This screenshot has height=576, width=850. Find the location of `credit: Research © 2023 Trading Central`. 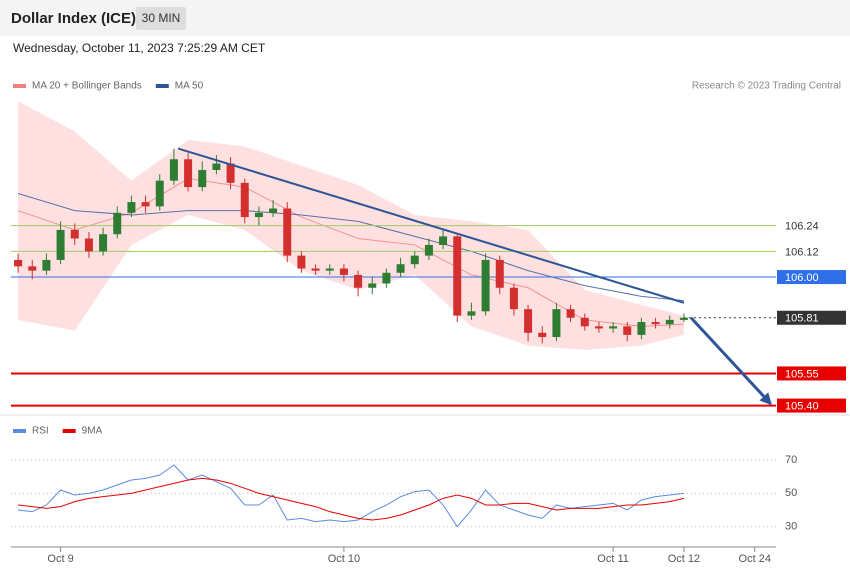

credit: Research © 2023 Trading Central is located at coordinates (766, 86).